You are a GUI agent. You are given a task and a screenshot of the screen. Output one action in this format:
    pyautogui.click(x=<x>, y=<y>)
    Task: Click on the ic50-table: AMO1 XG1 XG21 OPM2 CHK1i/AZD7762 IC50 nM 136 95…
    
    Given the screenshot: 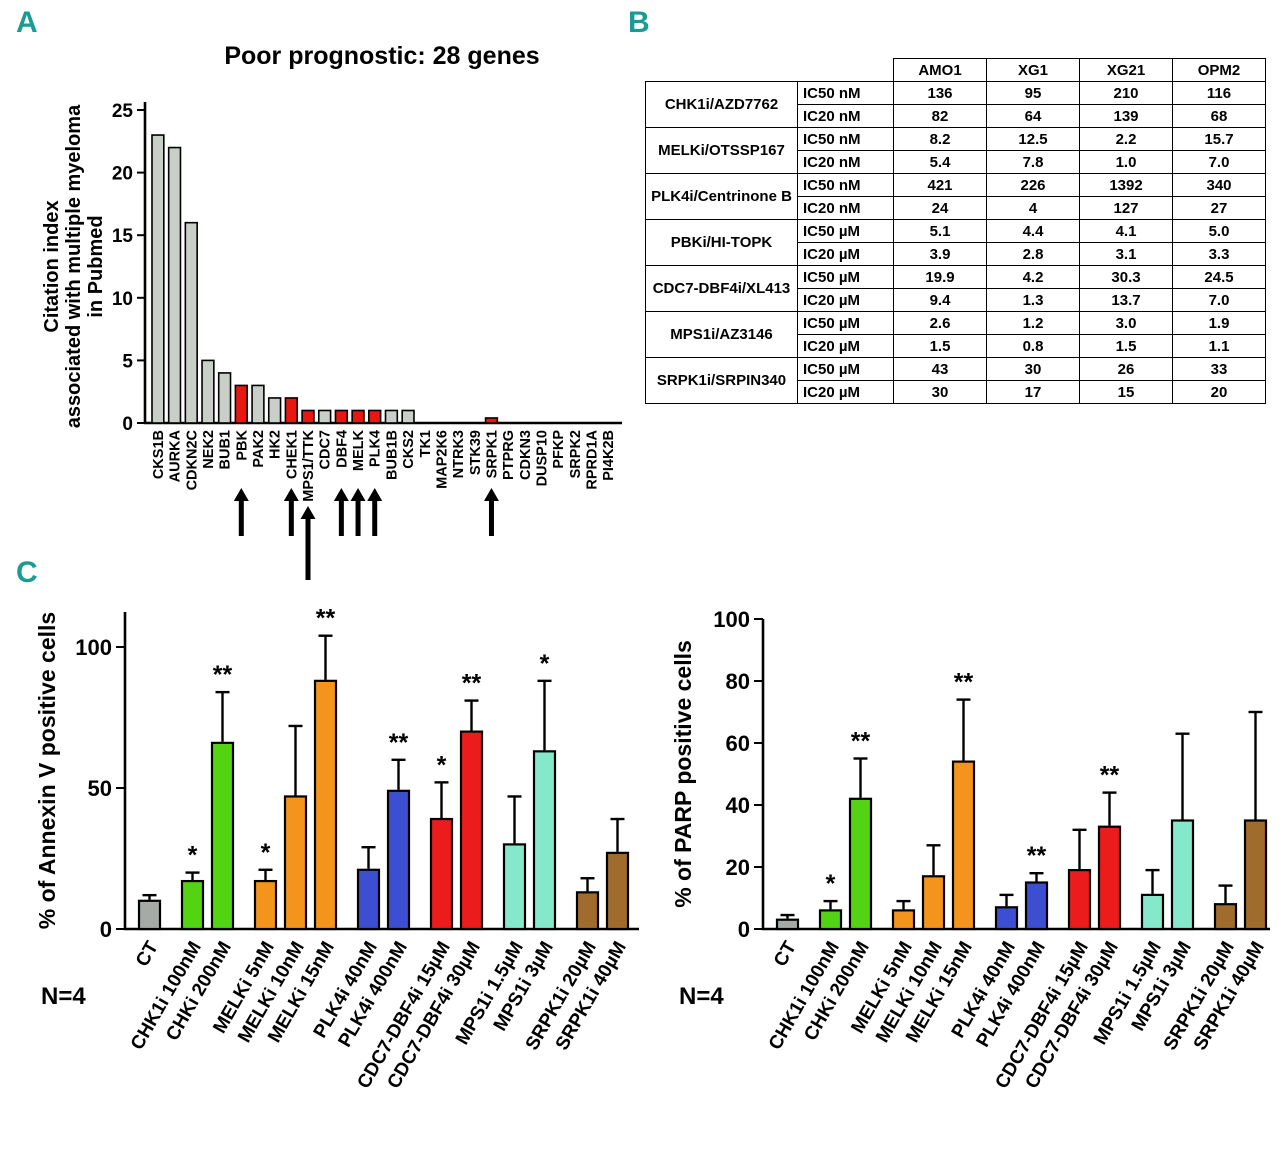 What is the action you would take?
    pyautogui.click(x=955, y=231)
    